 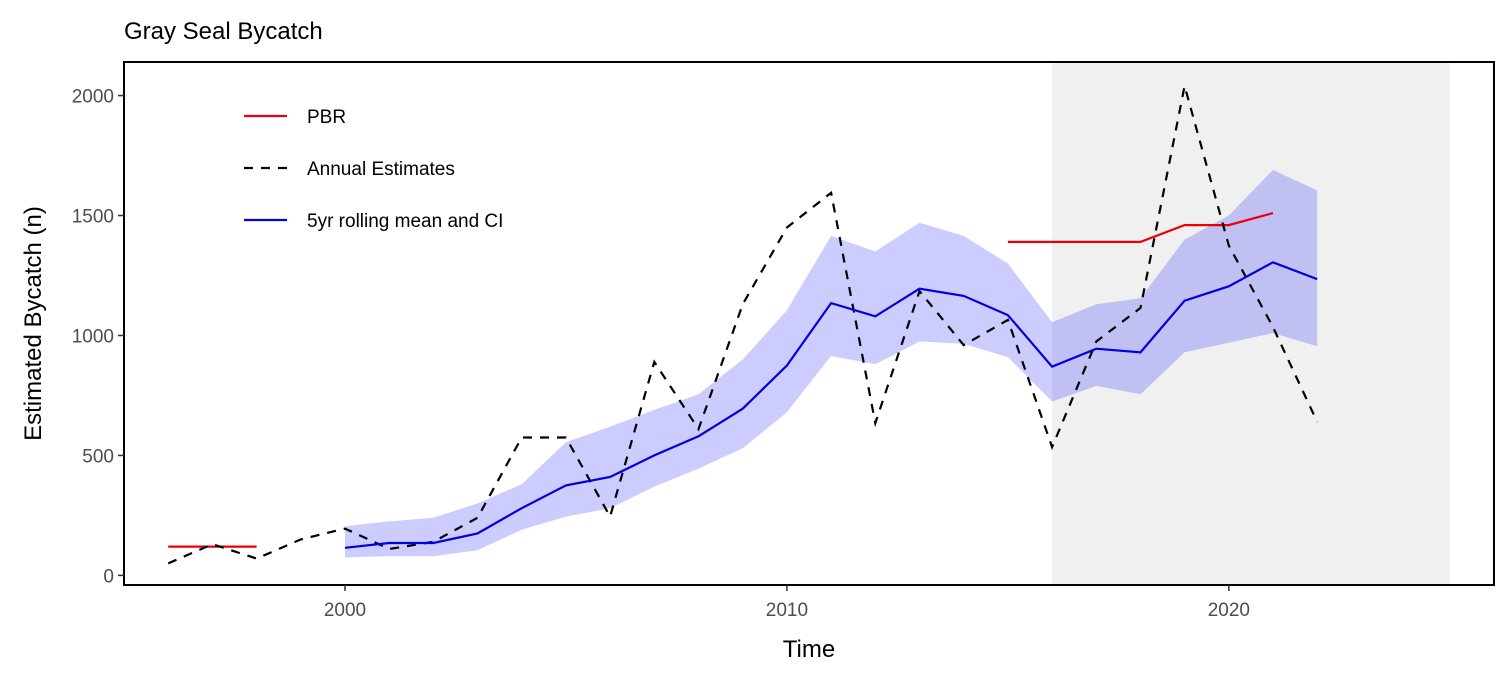 What do you see at coordinates (345, 610) in the screenshot?
I see `x-tick-label: 2000` at bounding box center [345, 610].